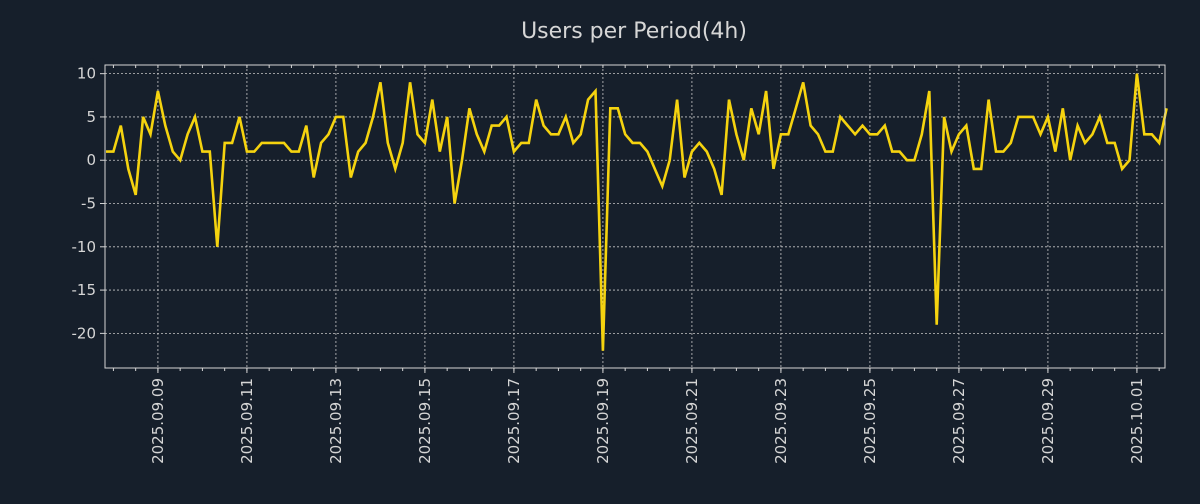  Describe the element at coordinates (336, 421) in the screenshot. I see `x-tick-label: 2025.09.13` at that location.